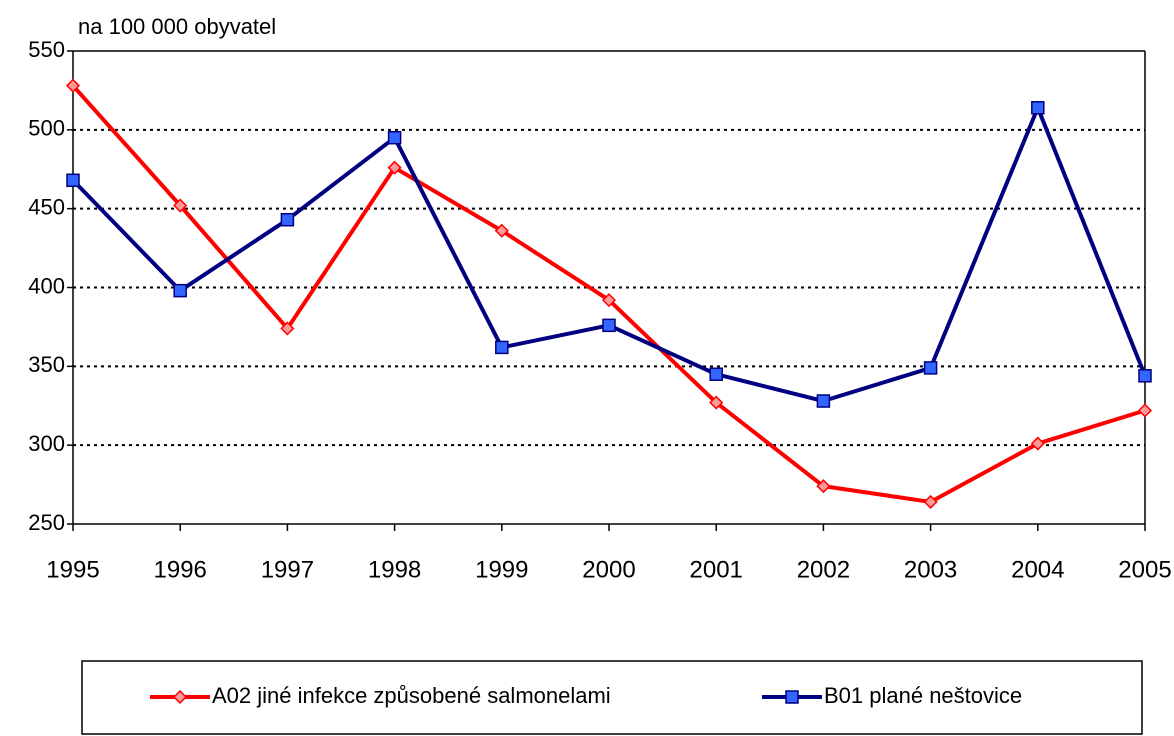 The image size is (1174, 736). What do you see at coordinates (608, 569) in the screenshot?
I see `x-tick-label: 2000` at bounding box center [608, 569].